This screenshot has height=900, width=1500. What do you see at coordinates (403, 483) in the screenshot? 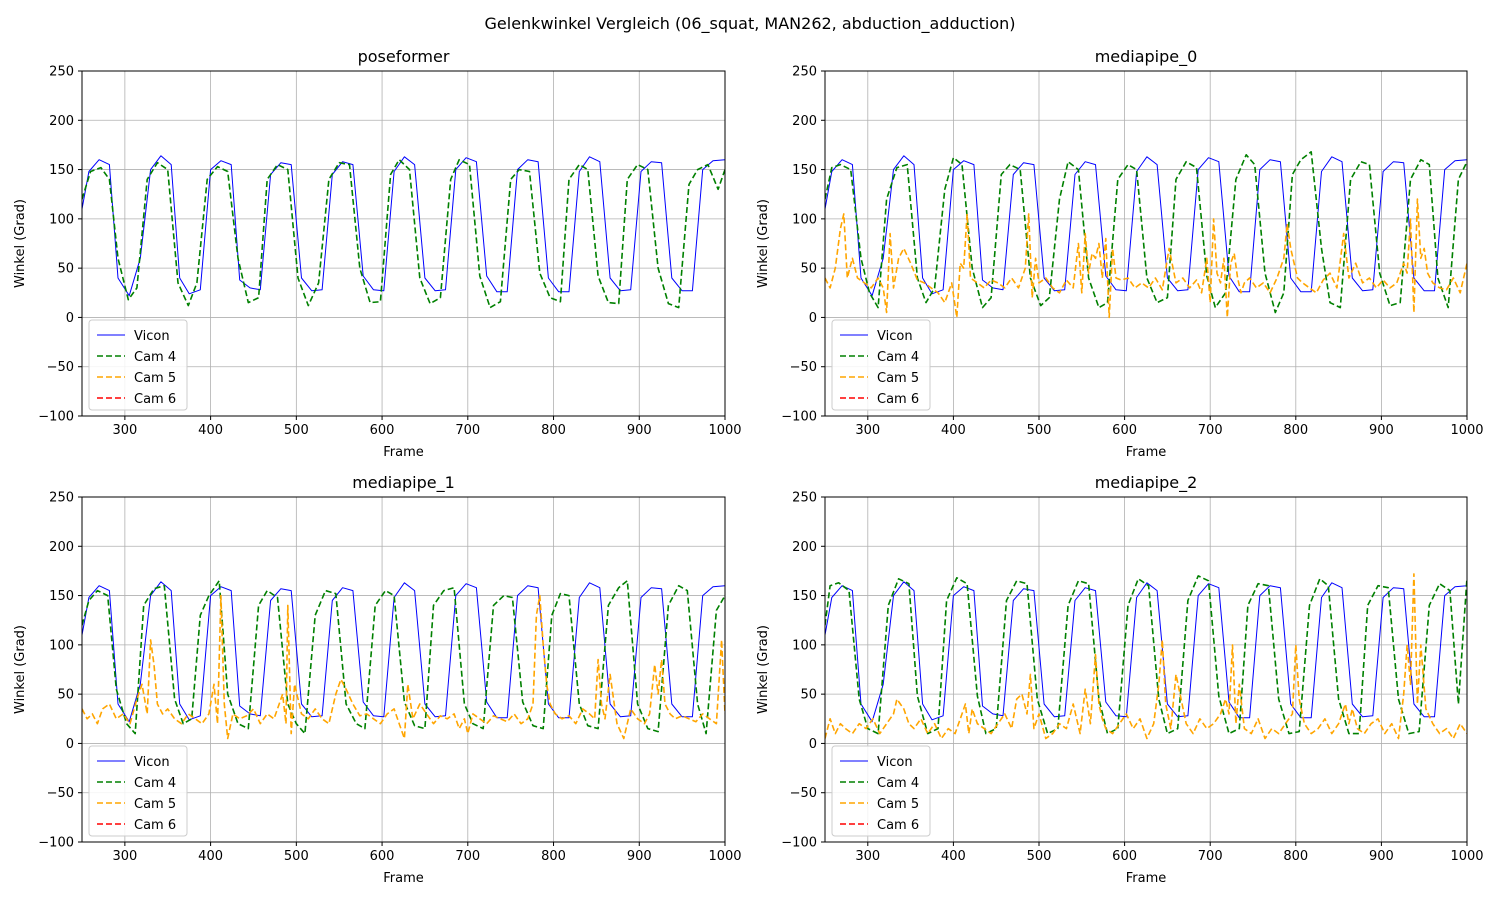
I see `subplot-title: mediapipe_1` at bounding box center [403, 483].